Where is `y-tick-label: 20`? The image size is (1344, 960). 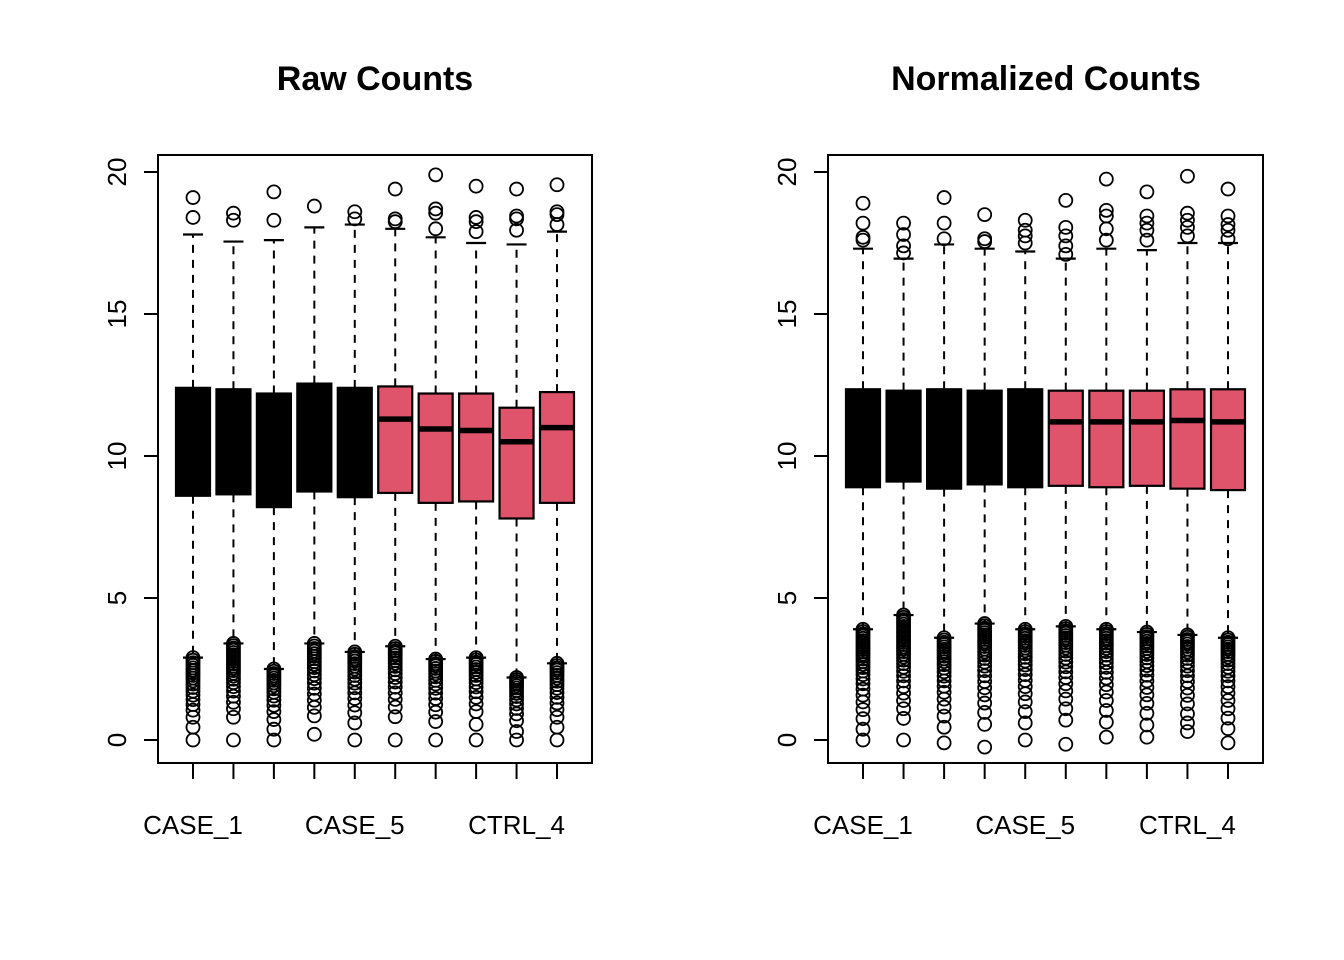 y-tick-label: 20 is located at coordinates (787, 172).